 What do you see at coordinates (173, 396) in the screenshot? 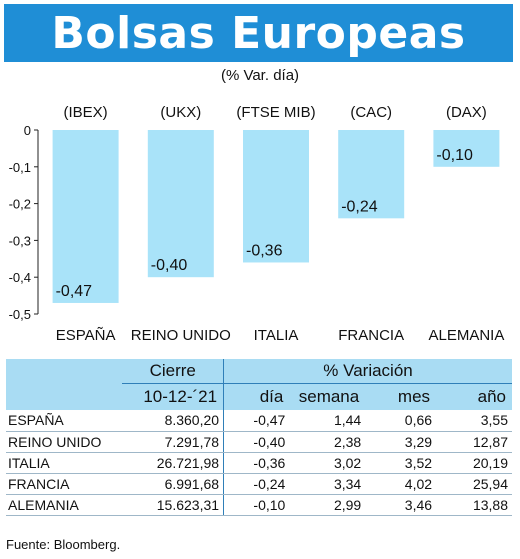
I see `header-date: 10-12-´21` at bounding box center [173, 396].